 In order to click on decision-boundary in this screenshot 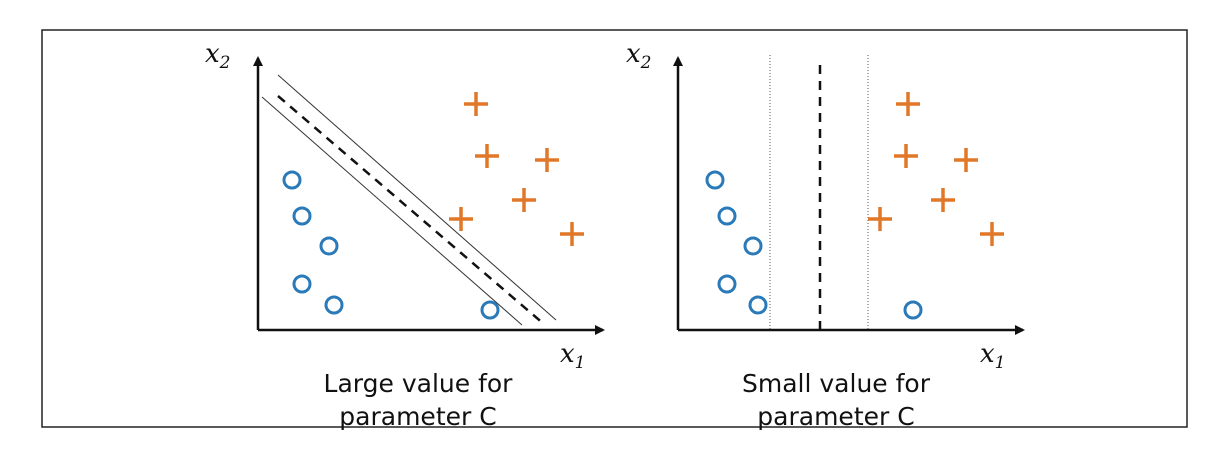, I will do `click(411, 210)`.